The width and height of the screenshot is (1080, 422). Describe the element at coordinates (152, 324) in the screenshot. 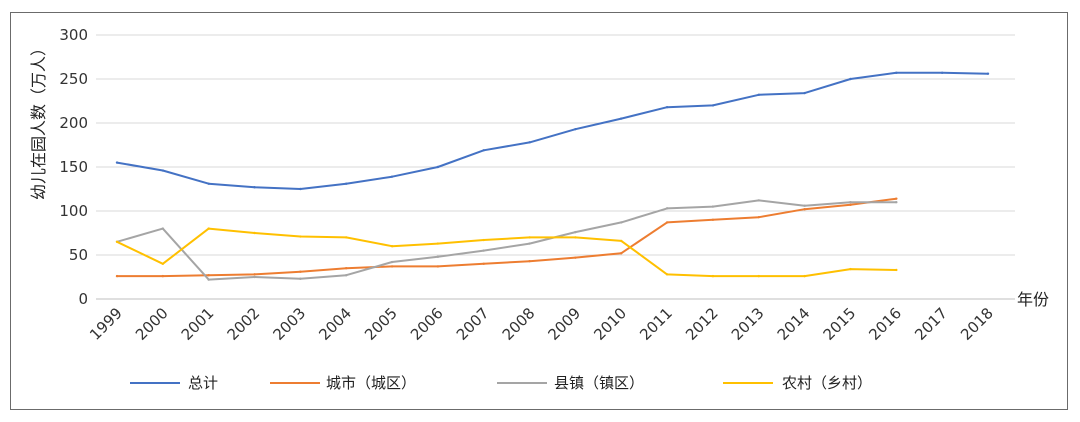

I see `x-tick-label: 2000` at that location.